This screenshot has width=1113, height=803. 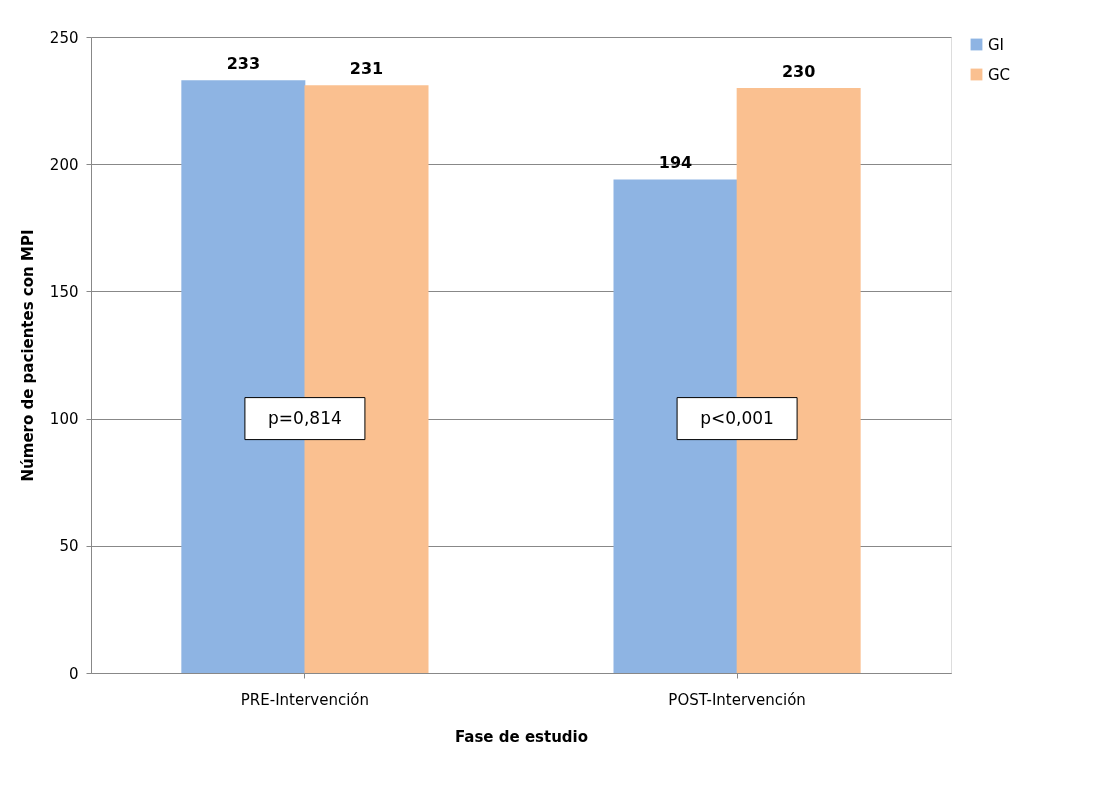 I want to click on y-tick-label: 200, so click(x=64, y=164).